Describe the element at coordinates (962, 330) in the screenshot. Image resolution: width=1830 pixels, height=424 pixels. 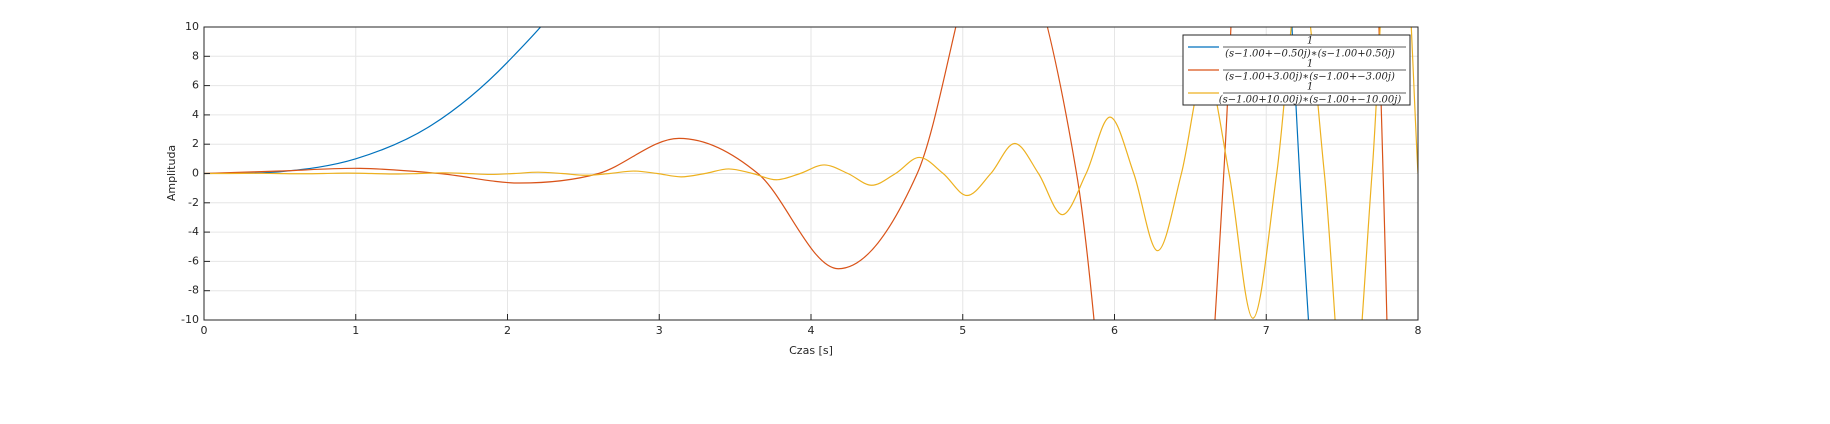
I see `x-tick-label: 5` at that location.